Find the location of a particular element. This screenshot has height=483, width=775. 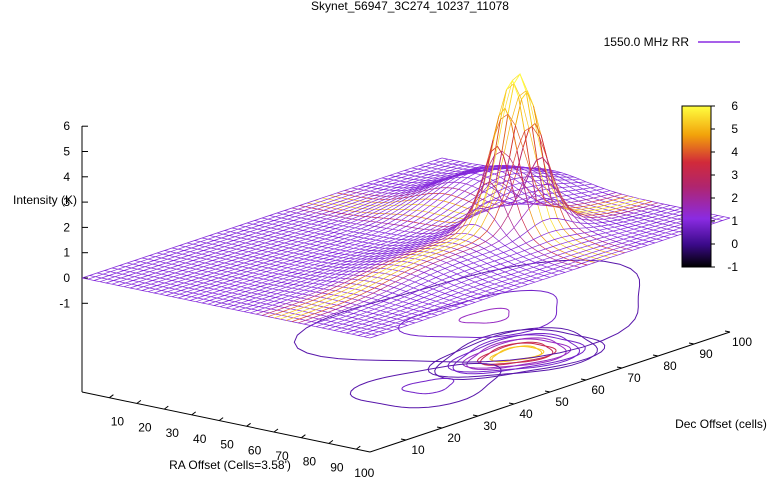

z-tick-label: -1 is located at coordinates (64, 303).